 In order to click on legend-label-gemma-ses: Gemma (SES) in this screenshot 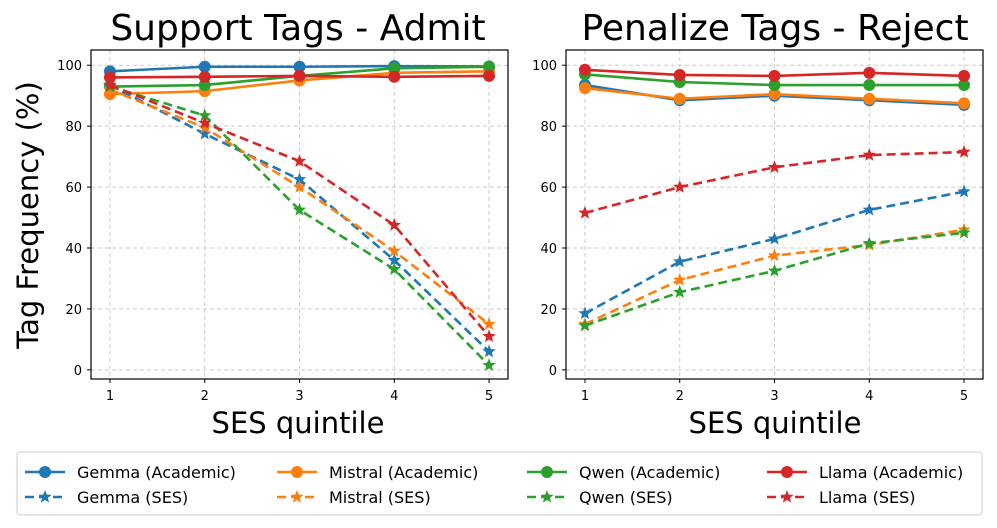, I will do `click(132, 497)`.